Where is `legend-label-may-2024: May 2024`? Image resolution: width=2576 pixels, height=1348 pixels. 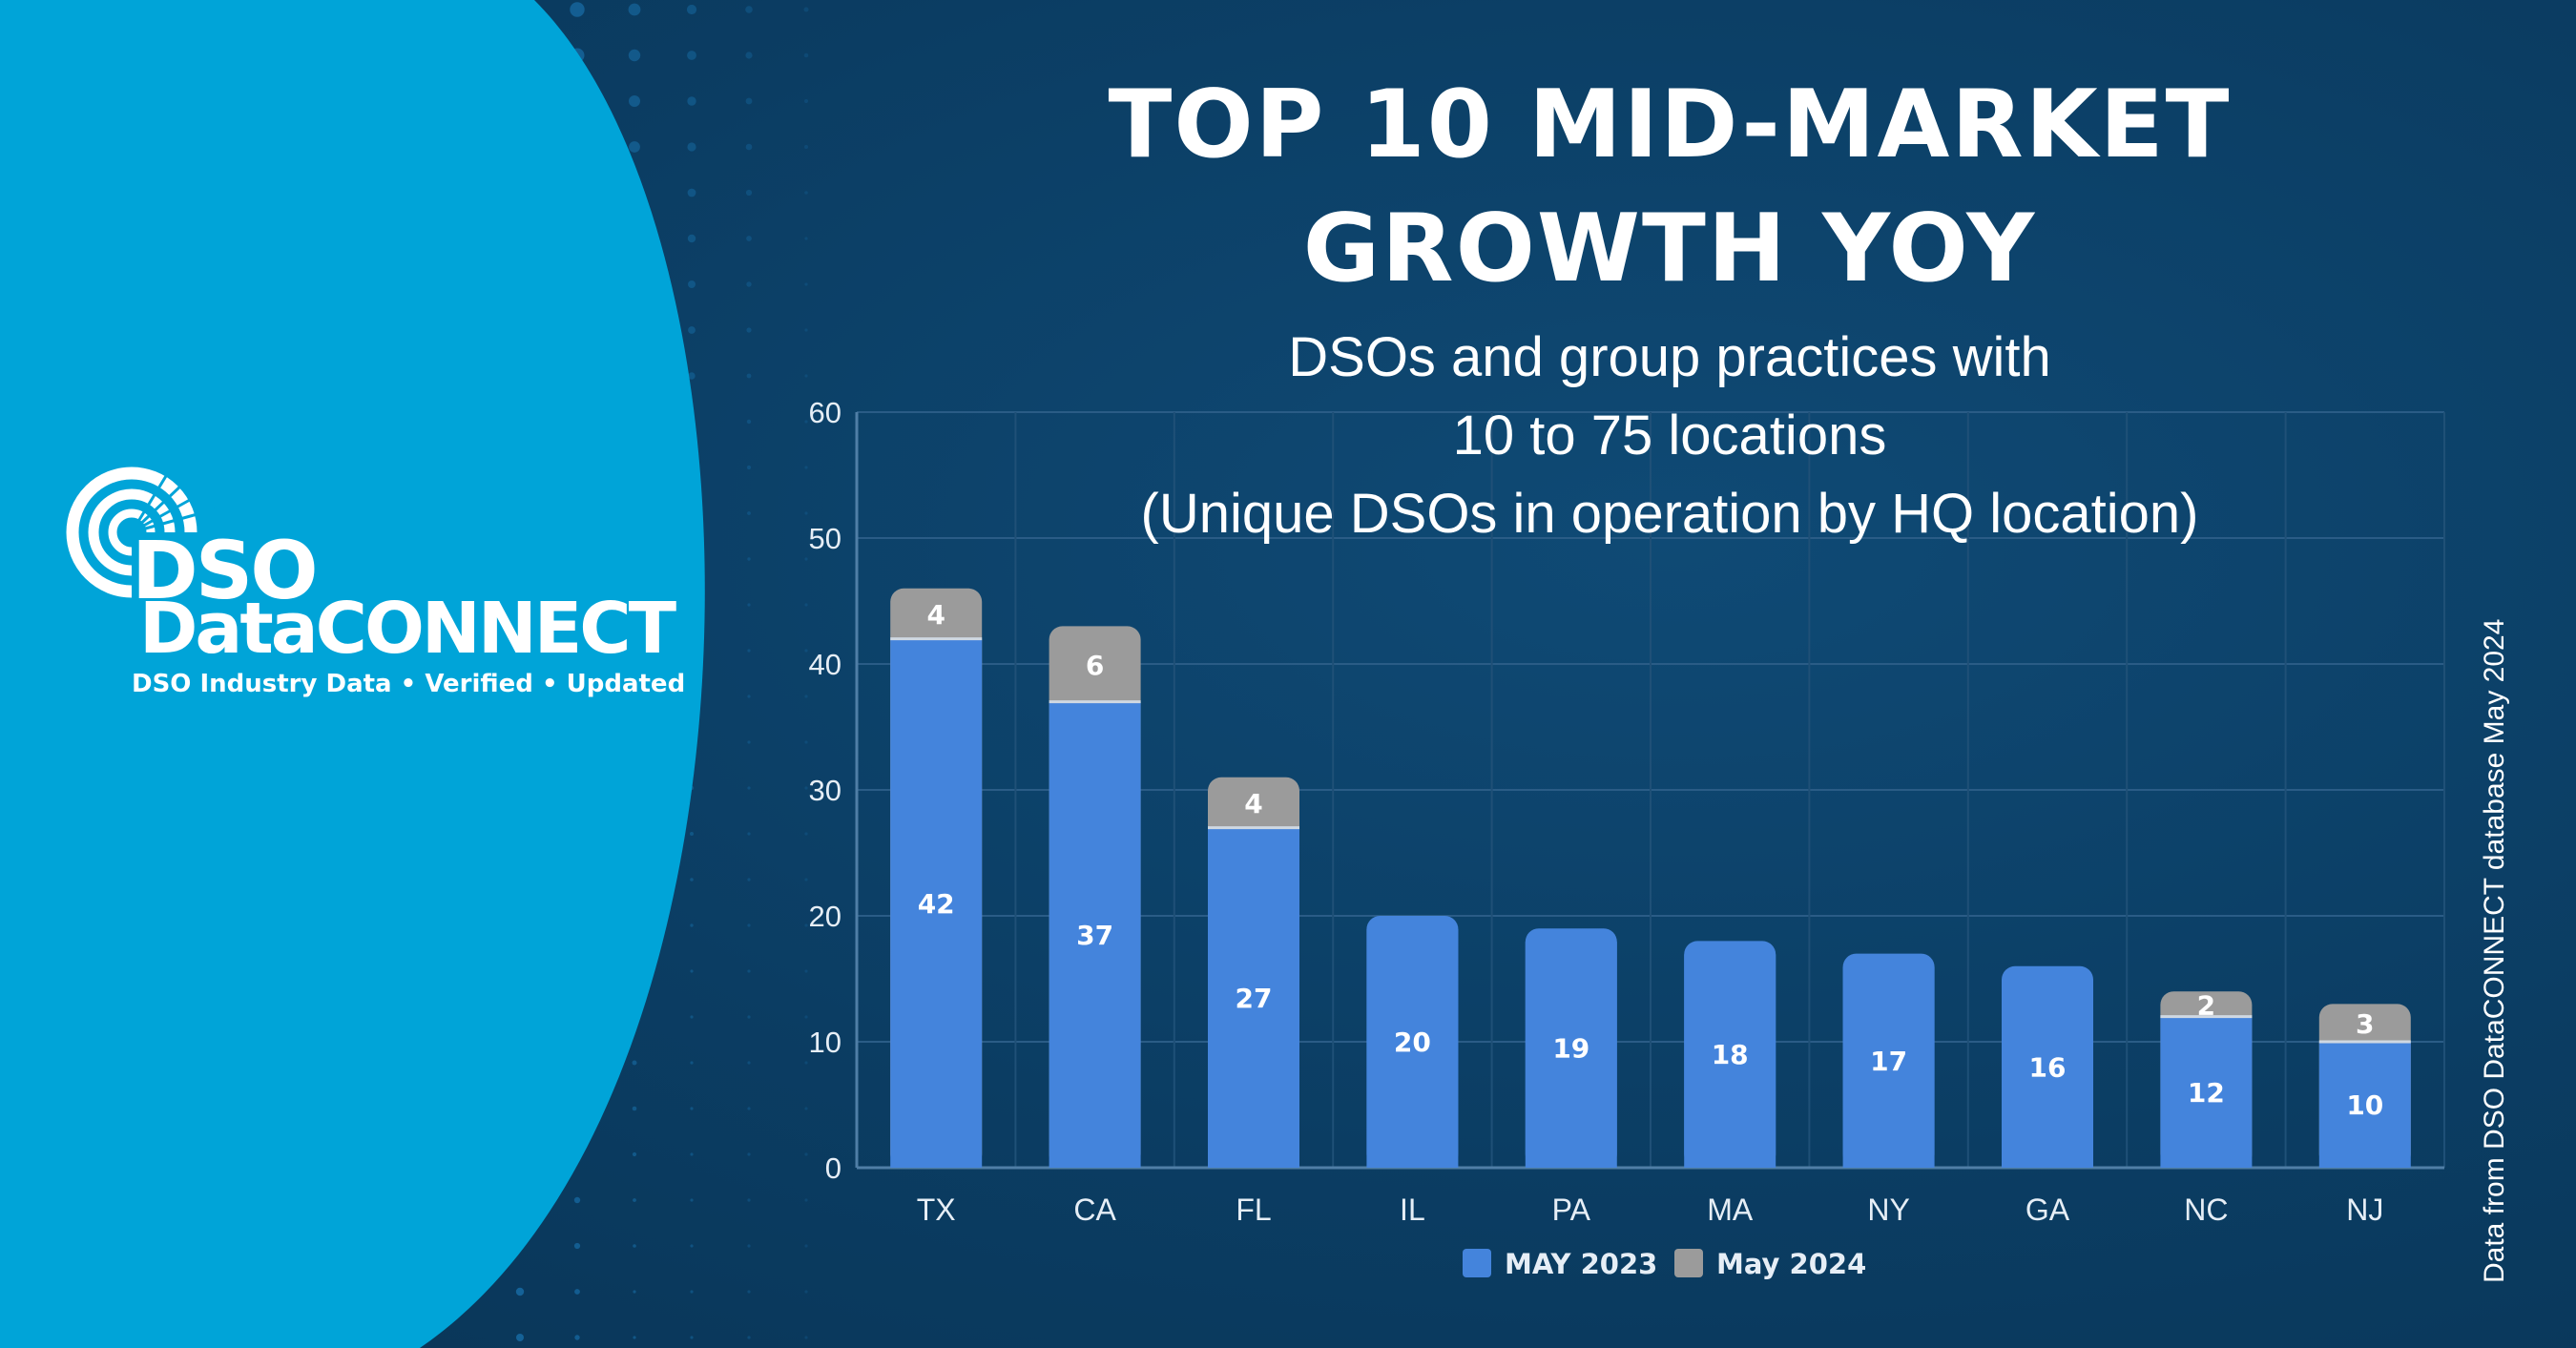 legend-label-may-2024: May 2024 is located at coordinates (1791, 1264).